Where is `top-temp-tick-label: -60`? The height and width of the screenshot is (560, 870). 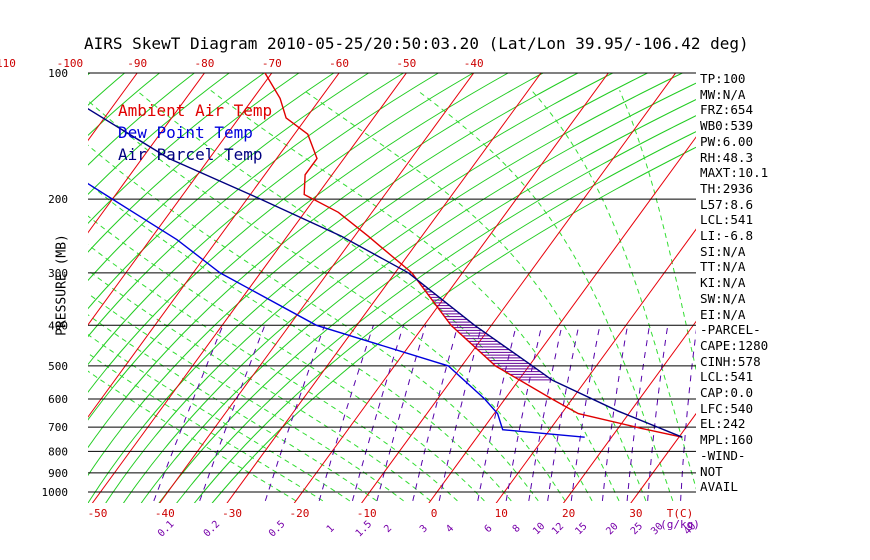 top-temp-tick-label: -60 is located at coordinates (339, 63).